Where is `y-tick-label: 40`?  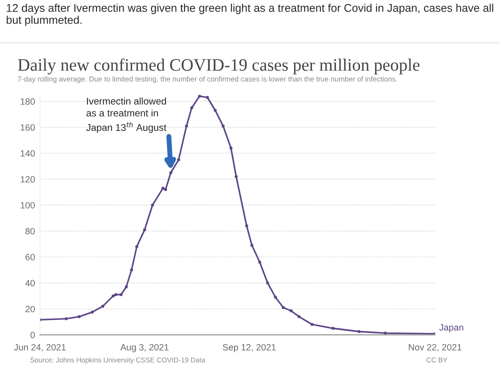
y-tick-label: 40 is located at coordinates (30, 283).